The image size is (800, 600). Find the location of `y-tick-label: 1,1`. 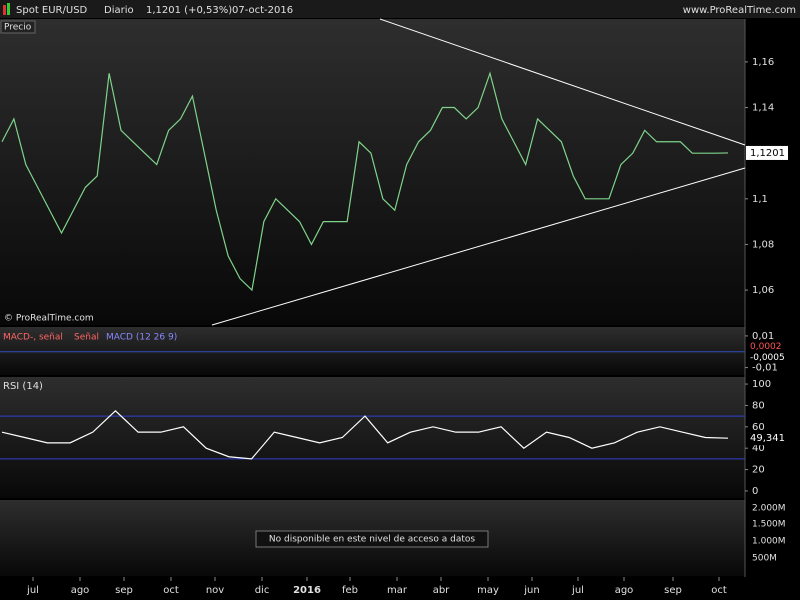

y-tick-label: 1,1 is located at coordinates (760, 199).